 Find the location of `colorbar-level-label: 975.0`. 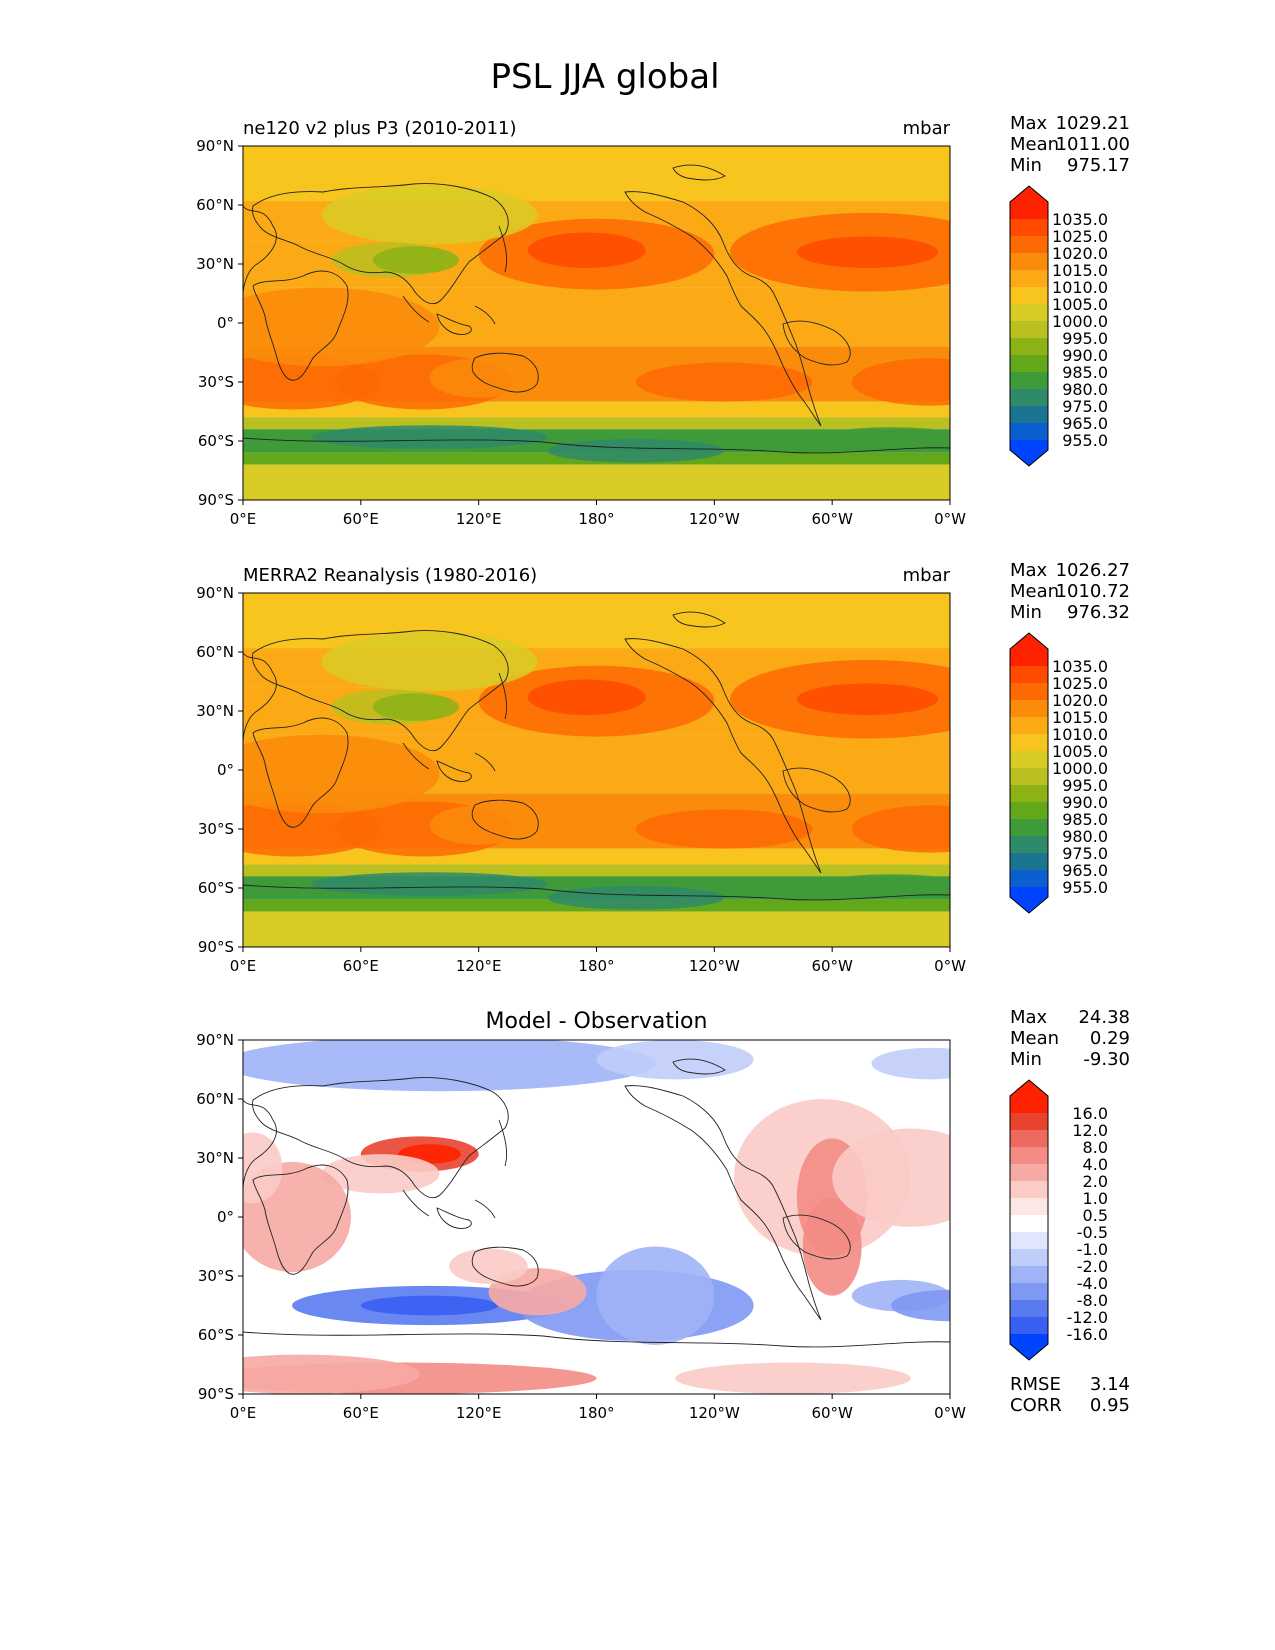

colorbar-level-label: 975.0 is located at coordinates (1085, 853).